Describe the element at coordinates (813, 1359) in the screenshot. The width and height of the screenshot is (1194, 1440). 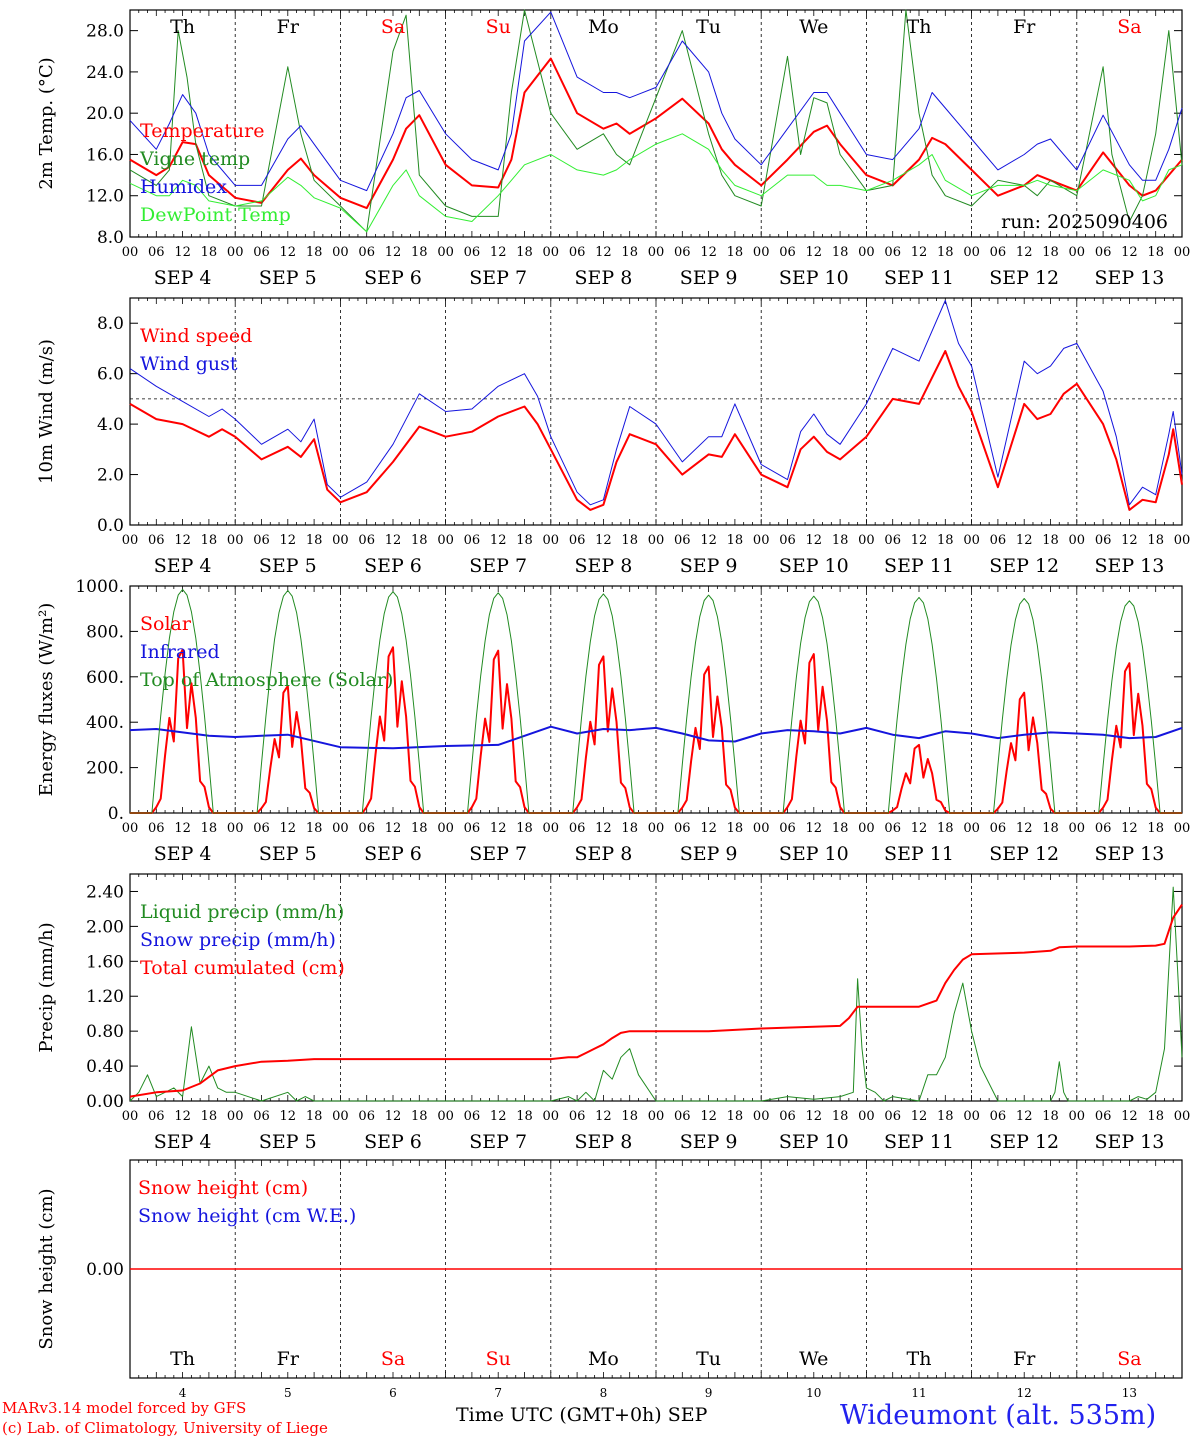
I see `weekday-label-bottom: We` at that location.